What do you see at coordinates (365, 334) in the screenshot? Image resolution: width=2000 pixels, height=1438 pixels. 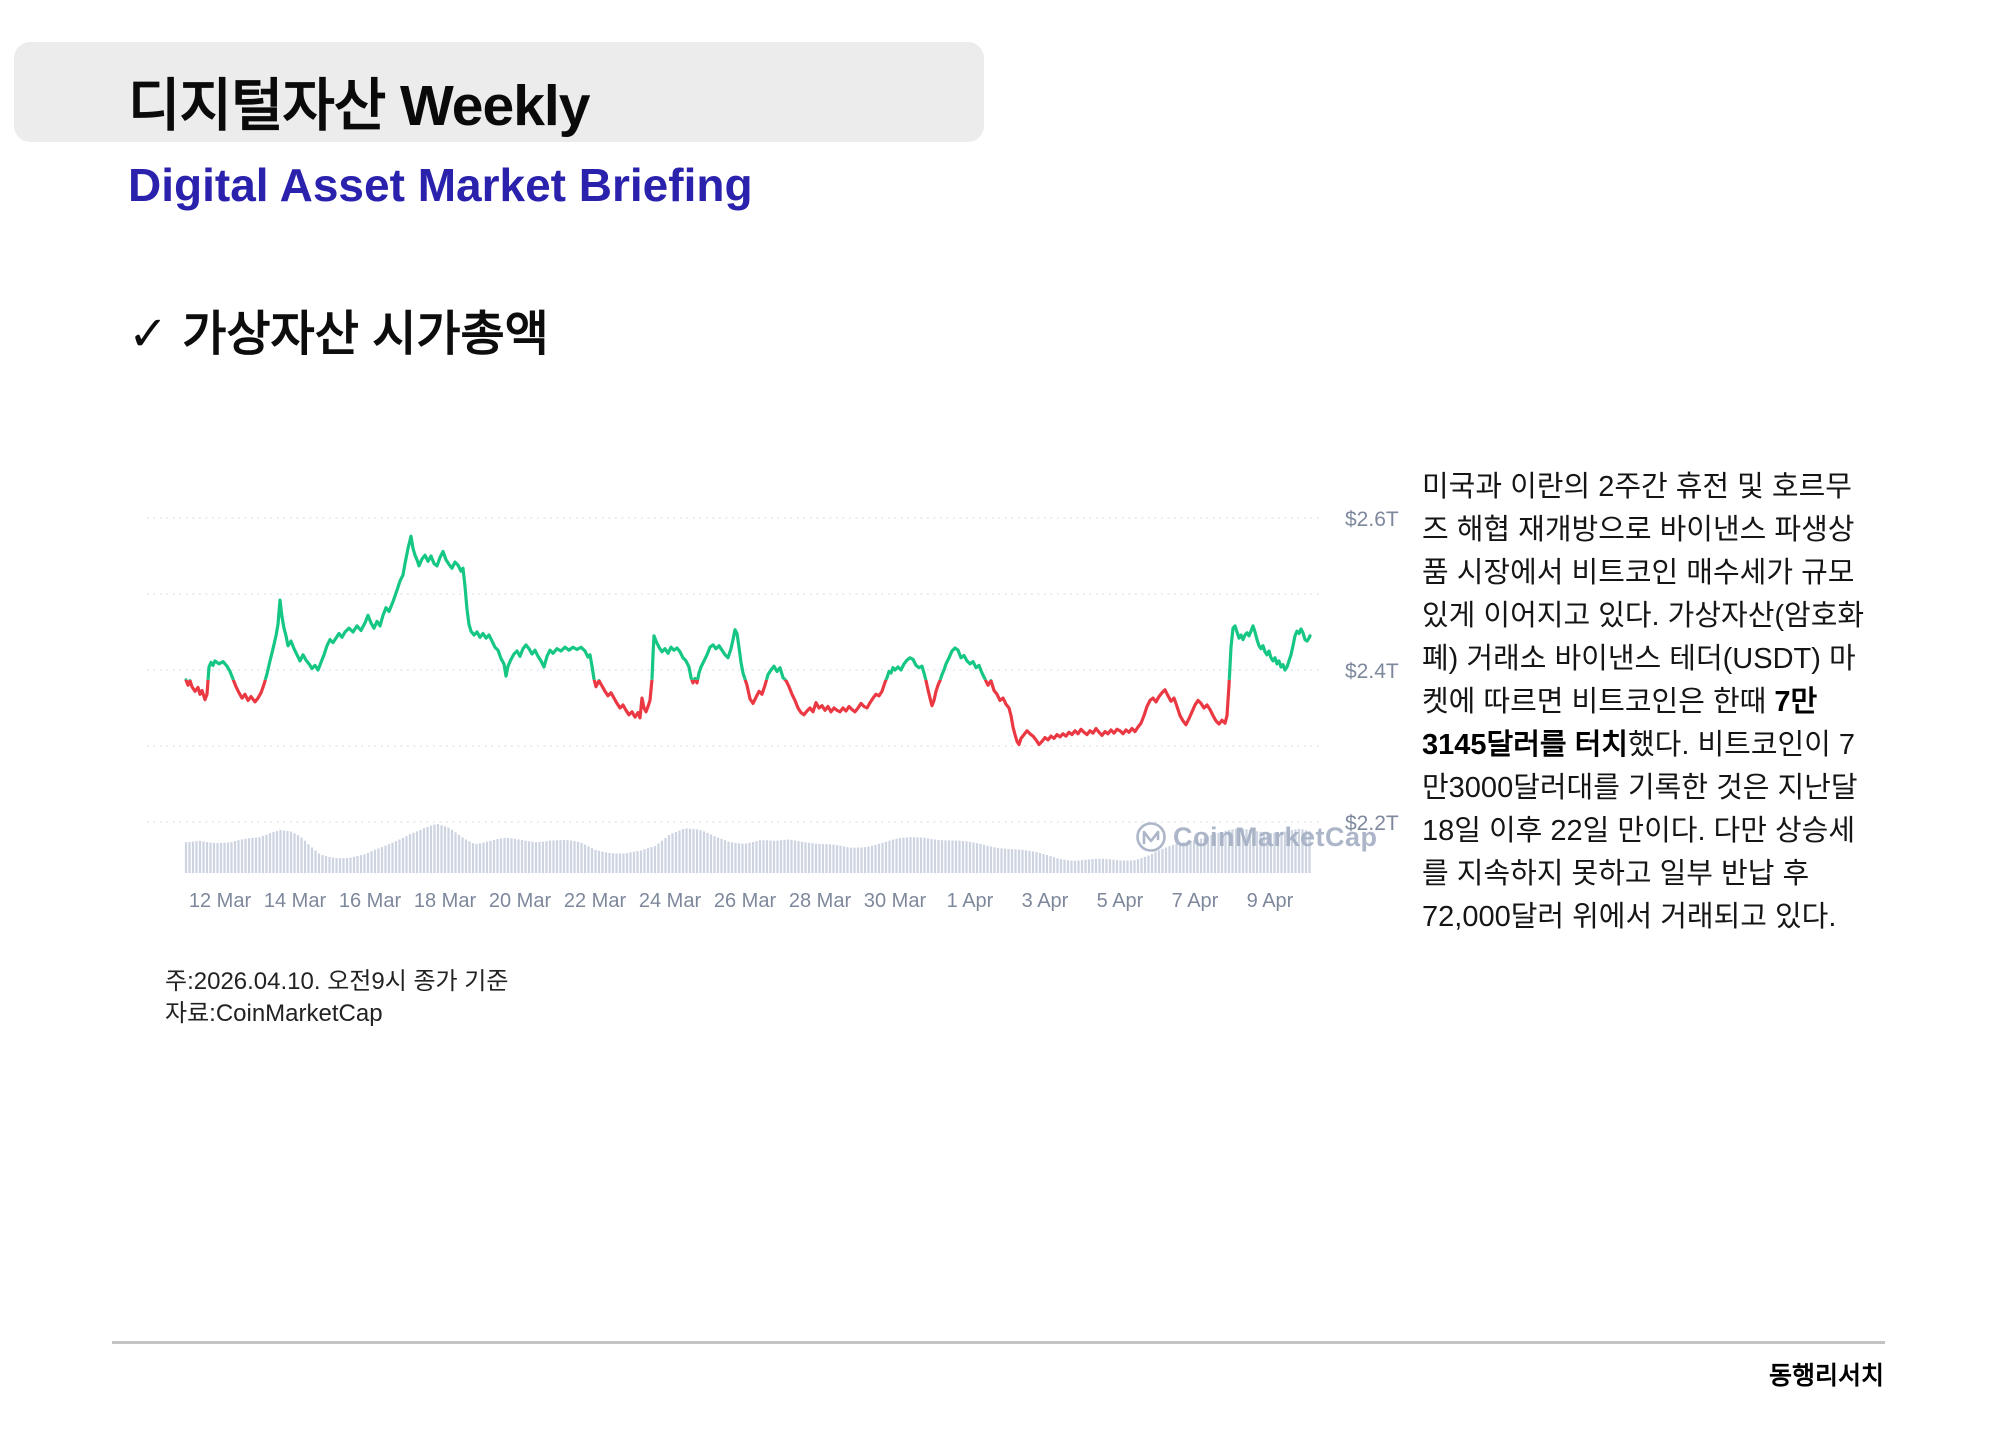 I see `section-heading-label: 가상자산 시가총액` at bounding box center [365, 334].